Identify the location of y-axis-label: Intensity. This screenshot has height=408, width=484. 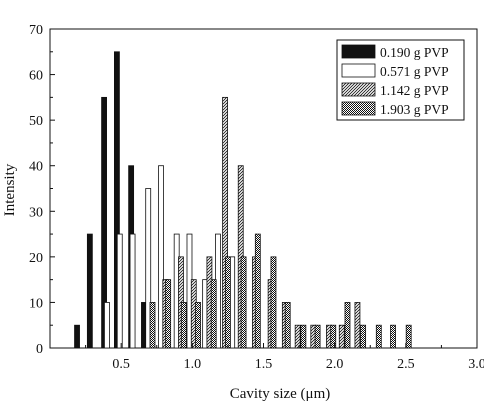
(10, 189).